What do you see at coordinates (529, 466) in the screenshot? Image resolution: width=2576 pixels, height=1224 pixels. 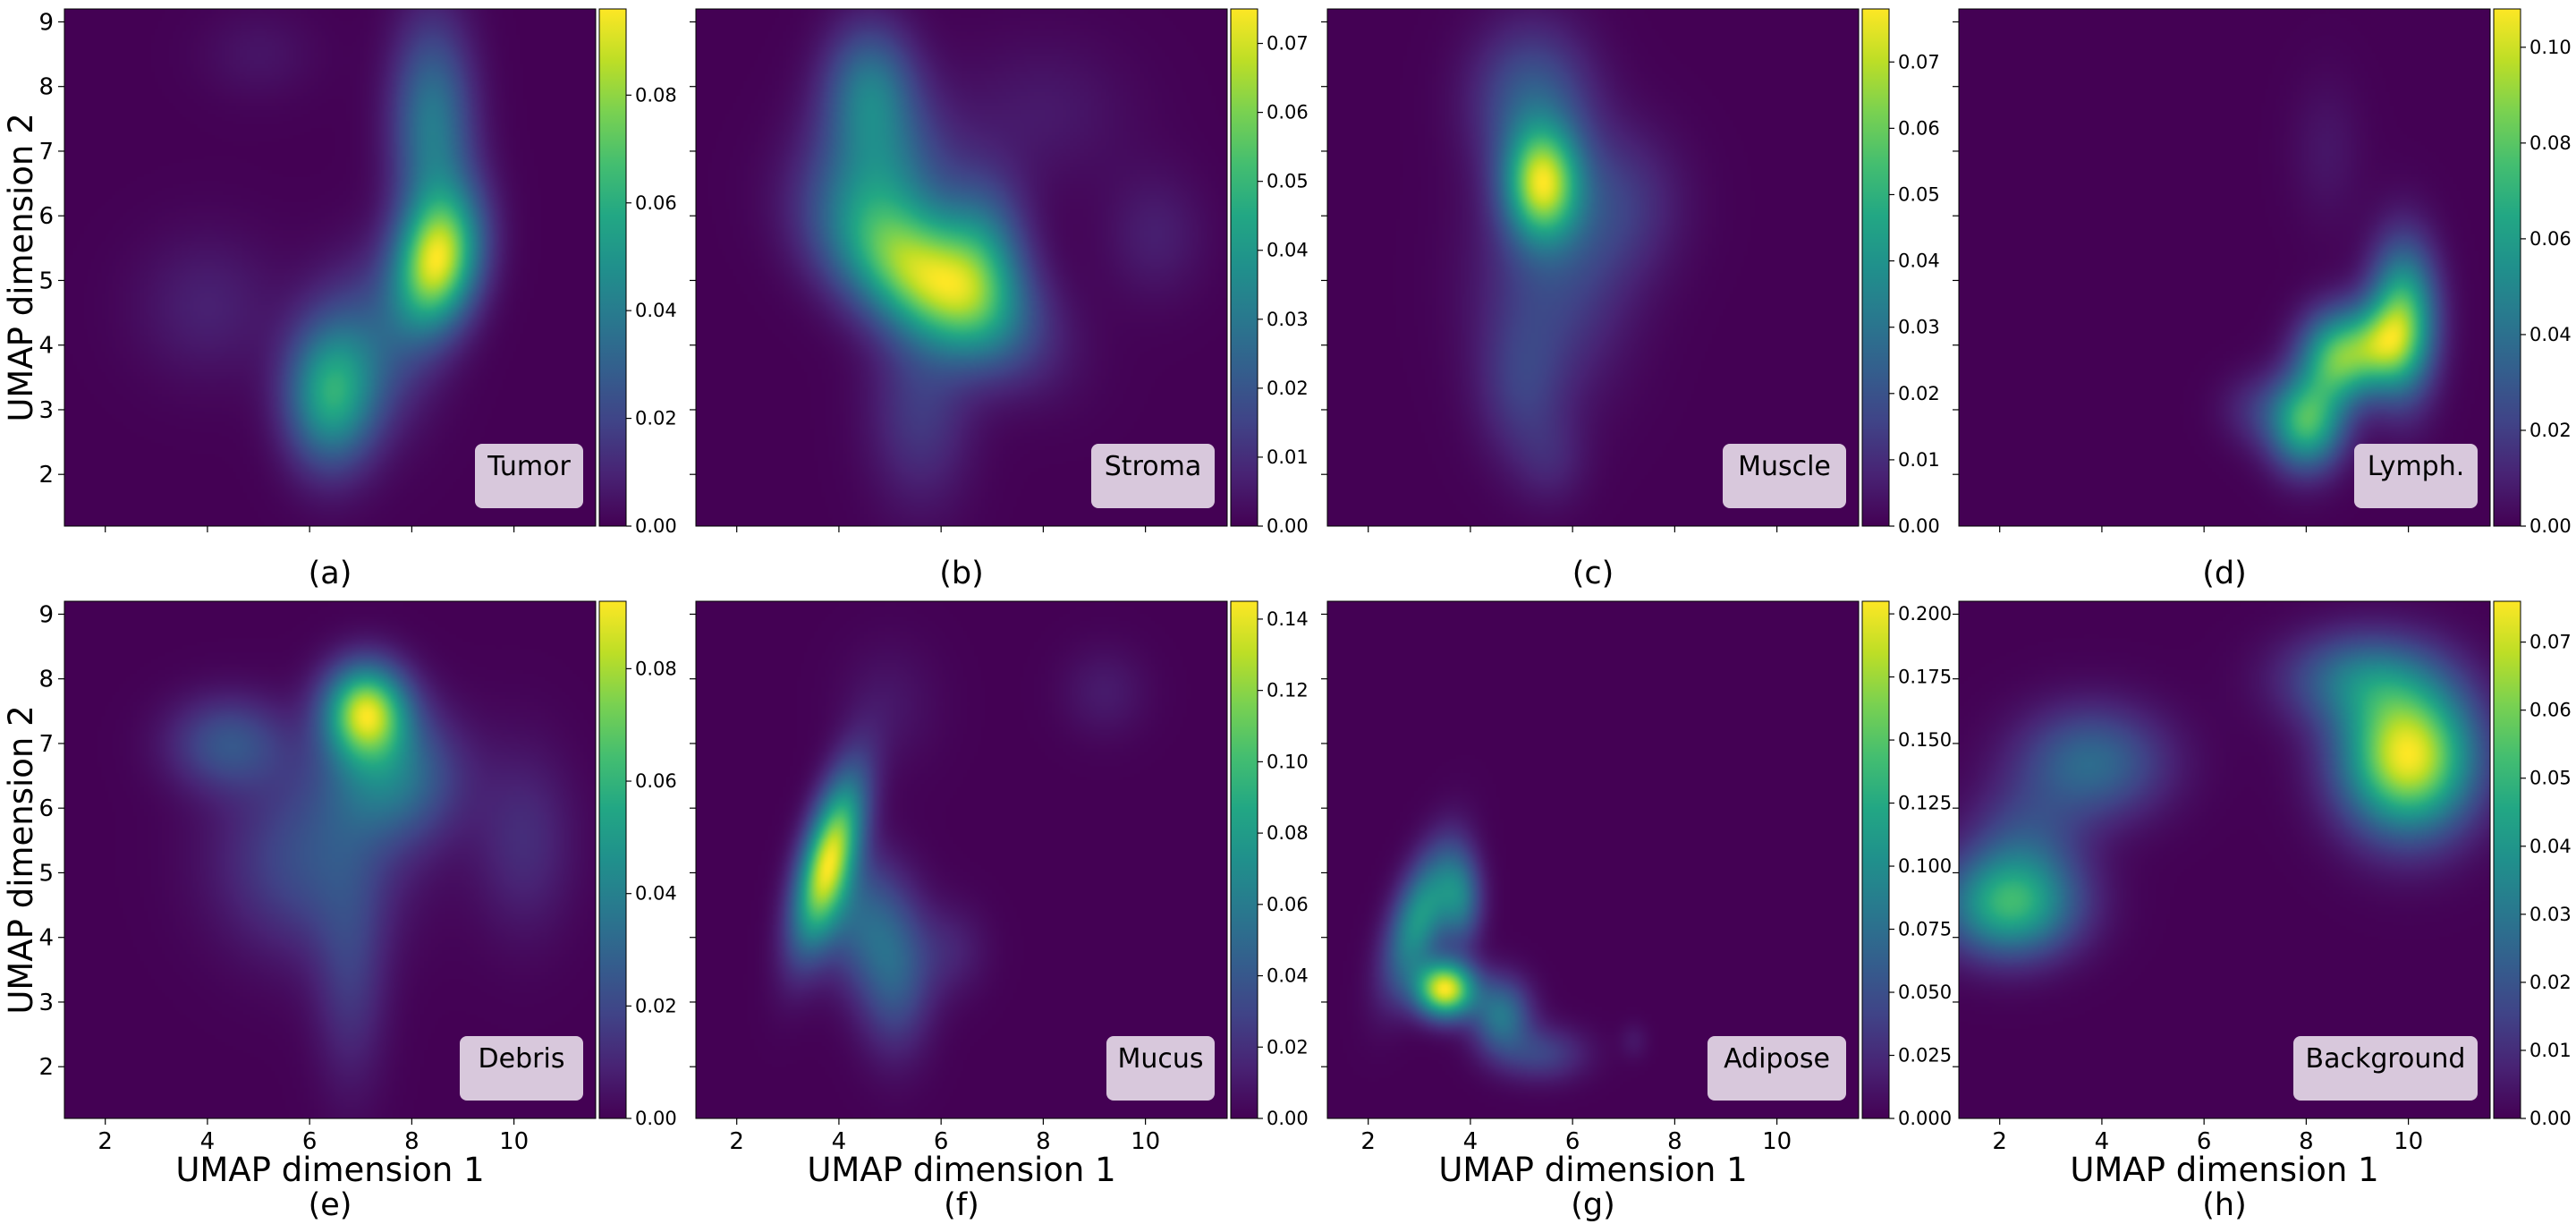 I see `class-label: Tumor` at bounding box center [529, 466].